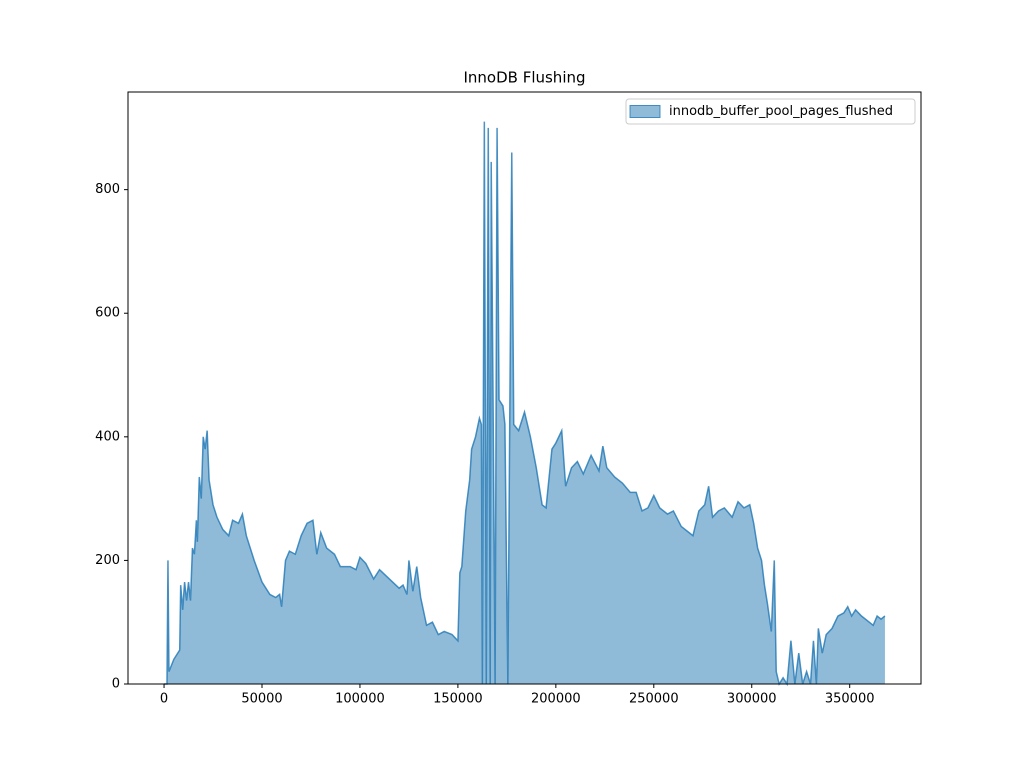 The image size is (1024, 768). I want to click on x-tick-label: 300000, so click(752, 699).